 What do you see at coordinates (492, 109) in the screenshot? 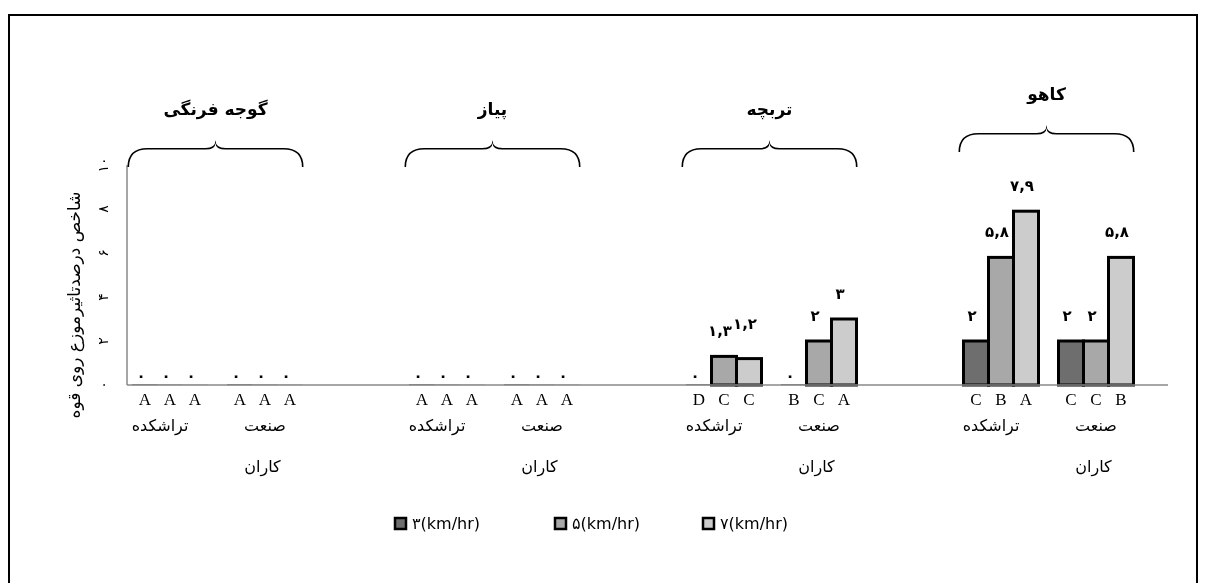
I see `text: پیاز` at bounding box center [492, 109].